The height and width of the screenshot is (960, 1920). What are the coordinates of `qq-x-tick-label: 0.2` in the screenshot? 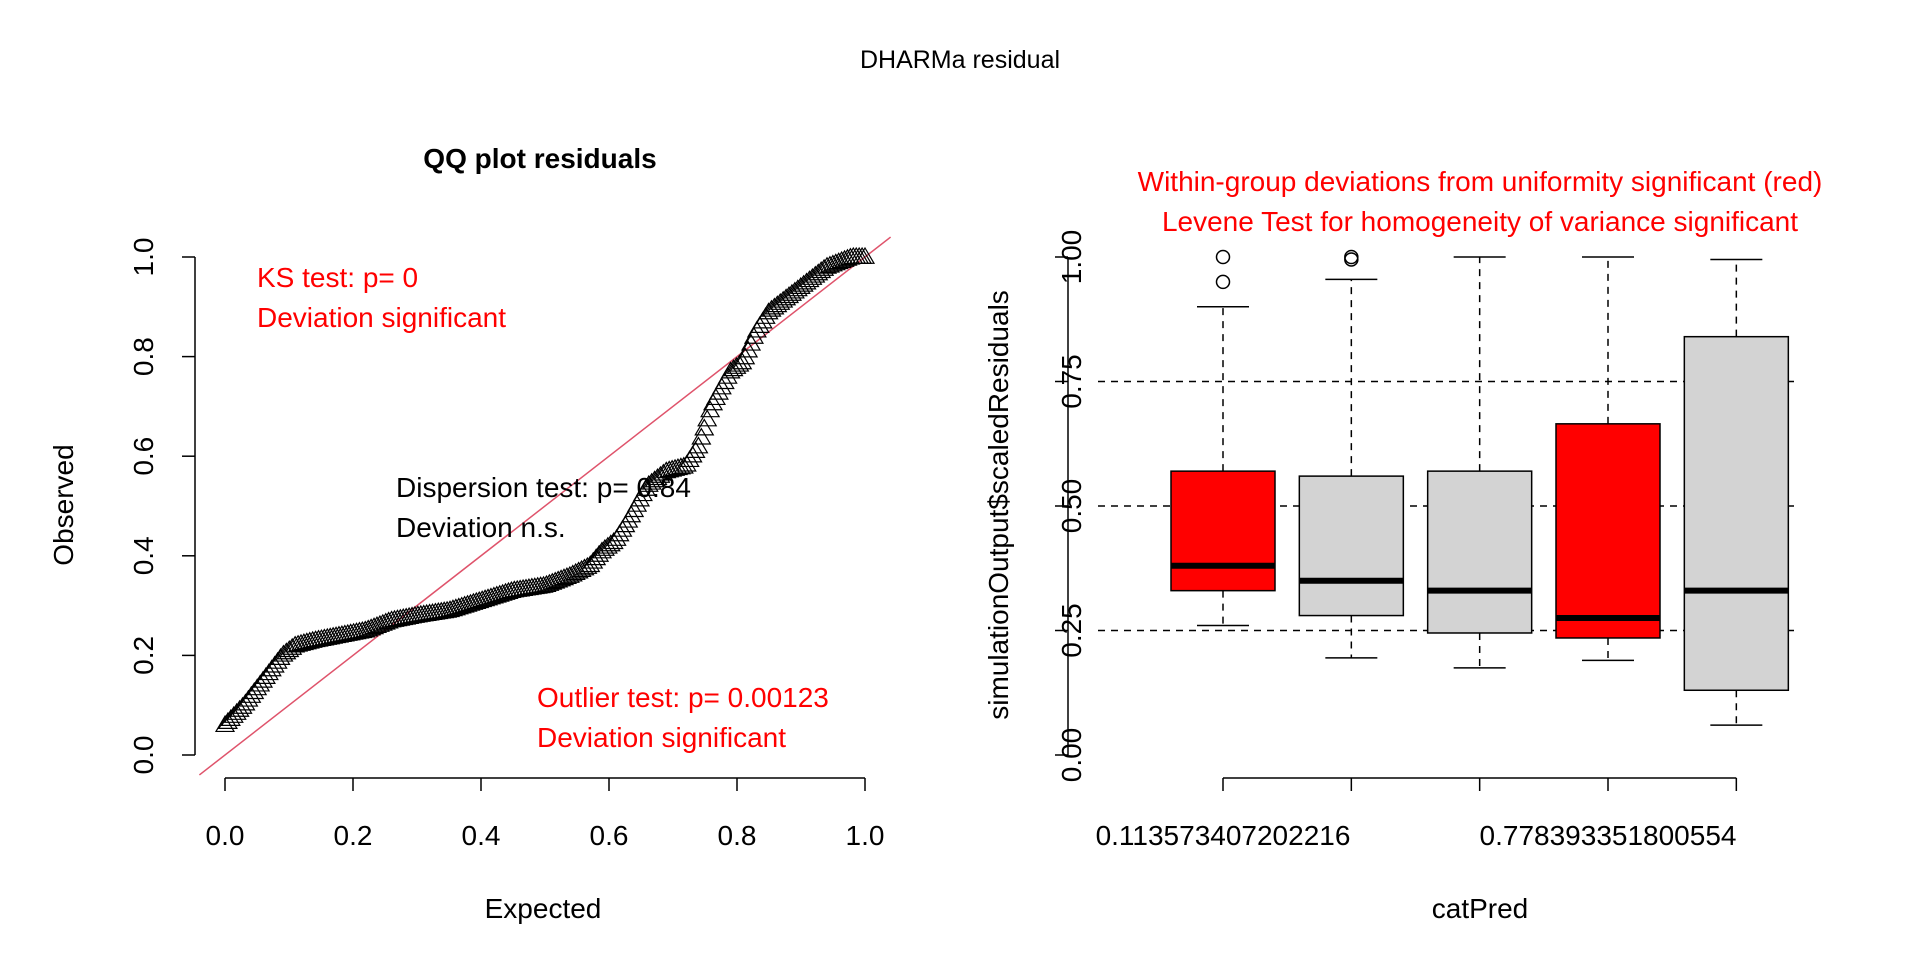 It's located at (353, 835).